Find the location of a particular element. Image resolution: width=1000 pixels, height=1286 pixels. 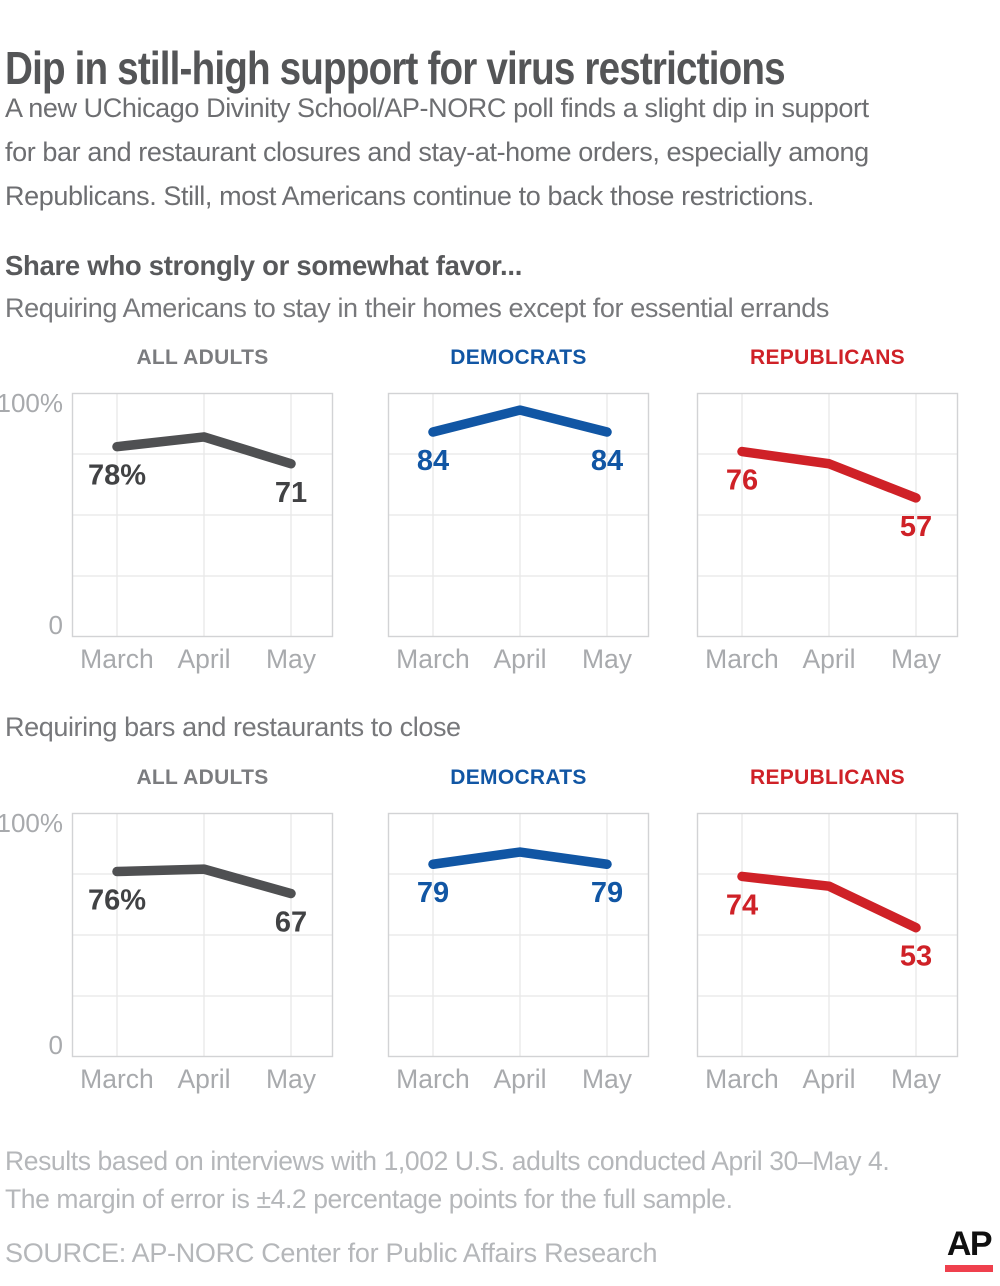

bars-close-republicans-chart: 74 53 March April May is located at coordinates (827, 953).